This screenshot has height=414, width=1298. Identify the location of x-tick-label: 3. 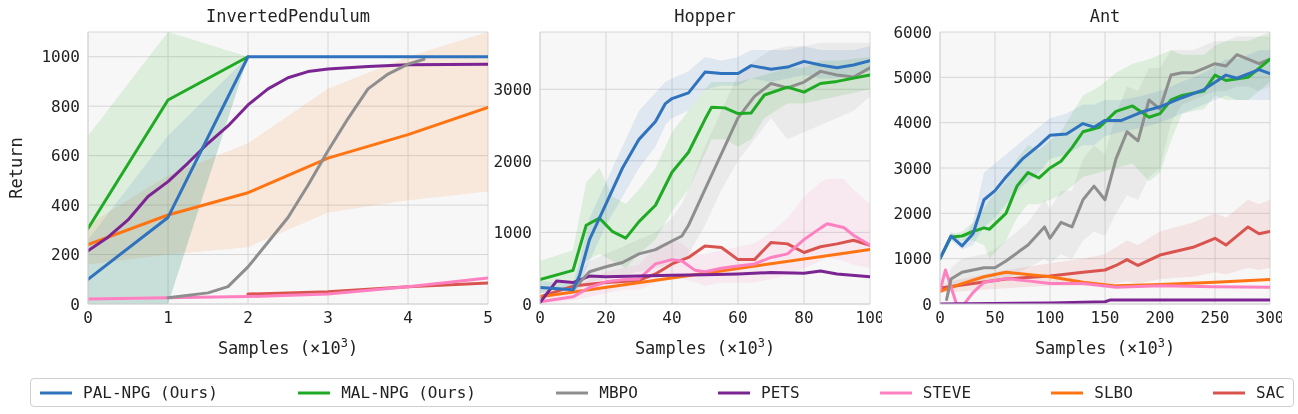
(328, 318).